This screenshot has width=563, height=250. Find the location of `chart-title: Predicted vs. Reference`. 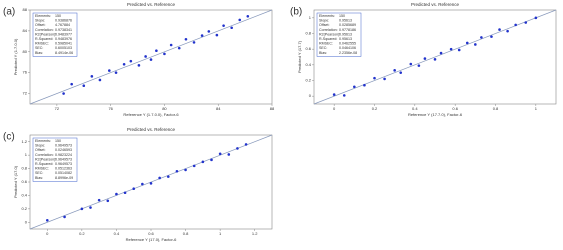

chart-title: Predicted vs. Reference is located at coordinates (151, 4).